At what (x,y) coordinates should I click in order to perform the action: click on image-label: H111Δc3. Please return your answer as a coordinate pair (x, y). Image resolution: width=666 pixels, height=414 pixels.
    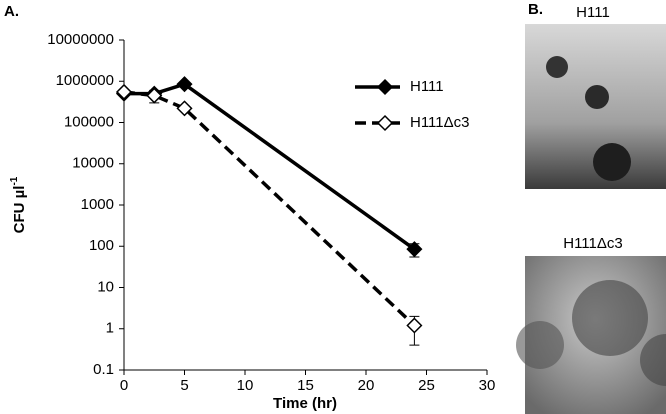
    Looking at the image, I should click on (593, 243).